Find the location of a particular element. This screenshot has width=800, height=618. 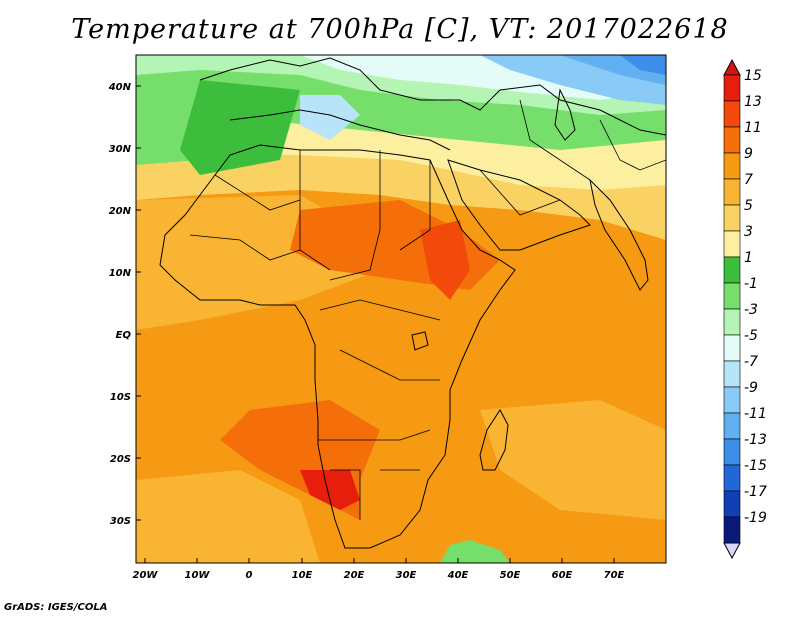

field-band-9-east is located at coordinates (573, 460).